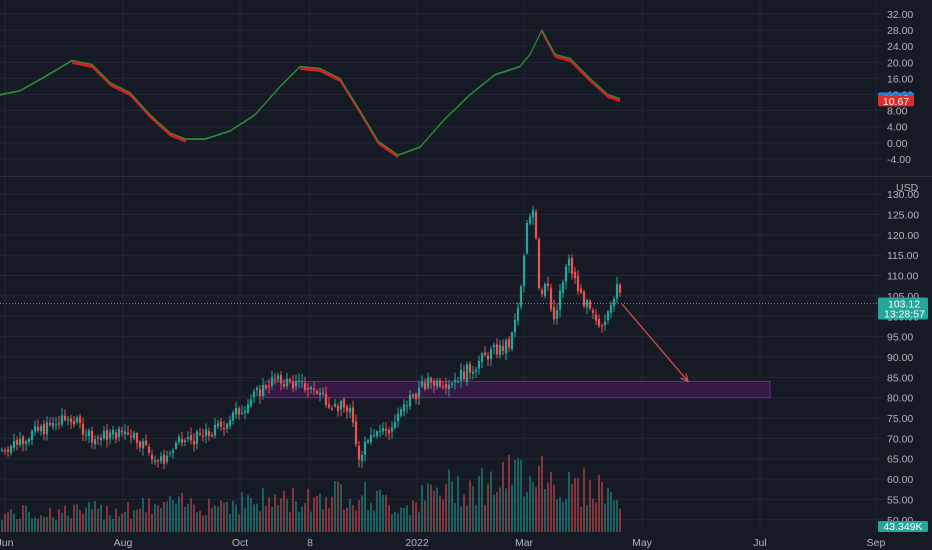 The height and width of the screenshot is (550, 932). I want to click on price-y-tick-label: 130.00, so click(903, 195).